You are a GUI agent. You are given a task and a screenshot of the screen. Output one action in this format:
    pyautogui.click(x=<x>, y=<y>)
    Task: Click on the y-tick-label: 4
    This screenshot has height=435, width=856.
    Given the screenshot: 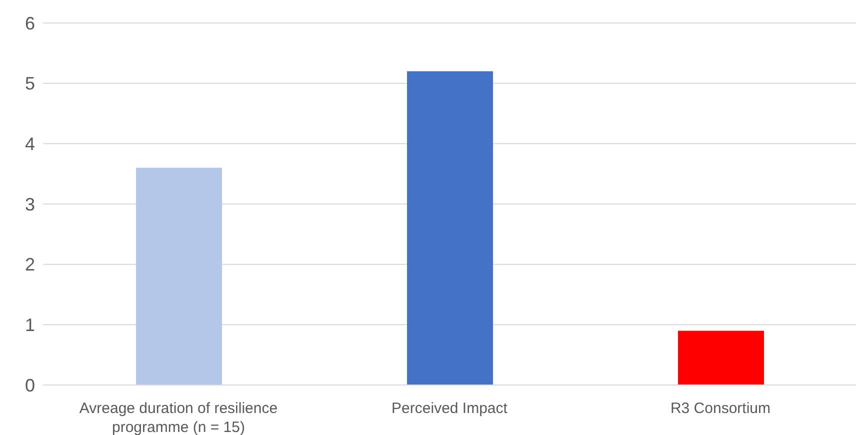 What is the action you would take?
    pyautogui.click(x=29, y=144)
    